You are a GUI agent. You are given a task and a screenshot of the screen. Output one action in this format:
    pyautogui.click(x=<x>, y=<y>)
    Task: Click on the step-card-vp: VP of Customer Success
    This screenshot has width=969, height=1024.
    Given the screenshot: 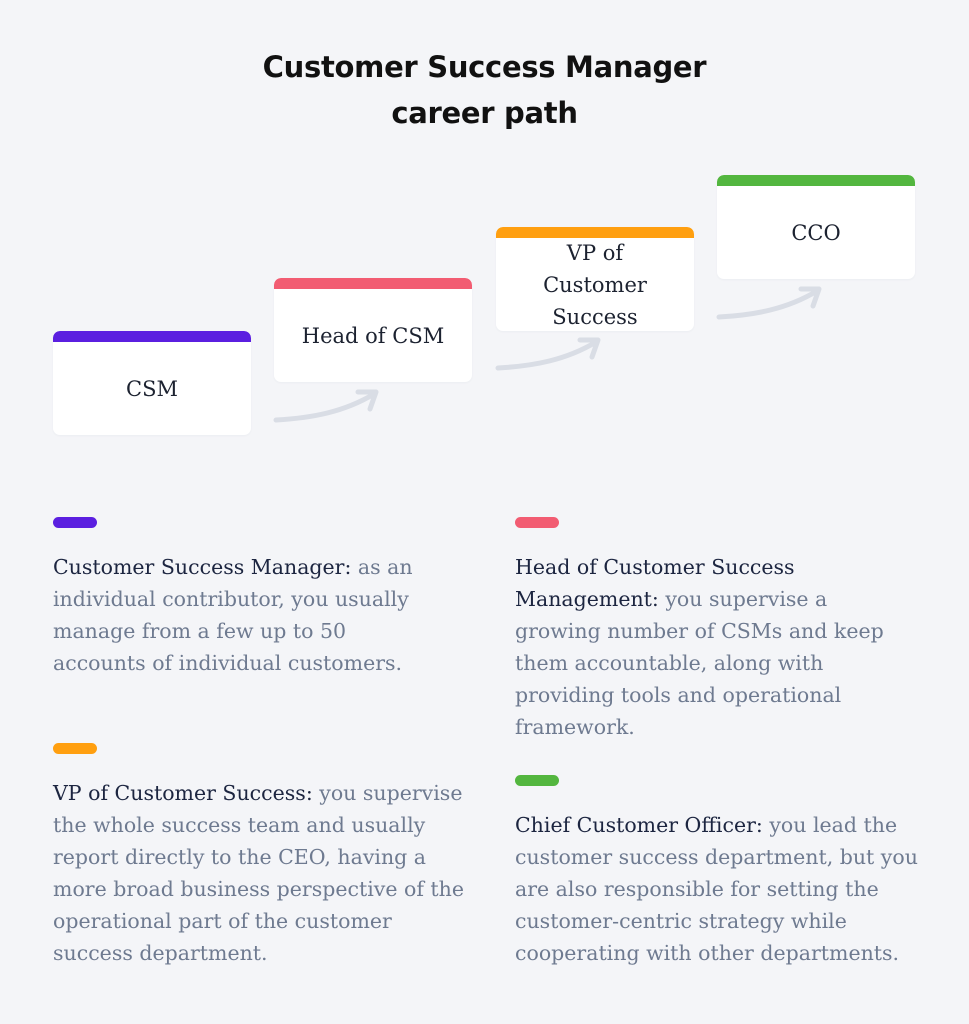 What is the action you would take?
    pyautogui.click(x=595, y=279)
    